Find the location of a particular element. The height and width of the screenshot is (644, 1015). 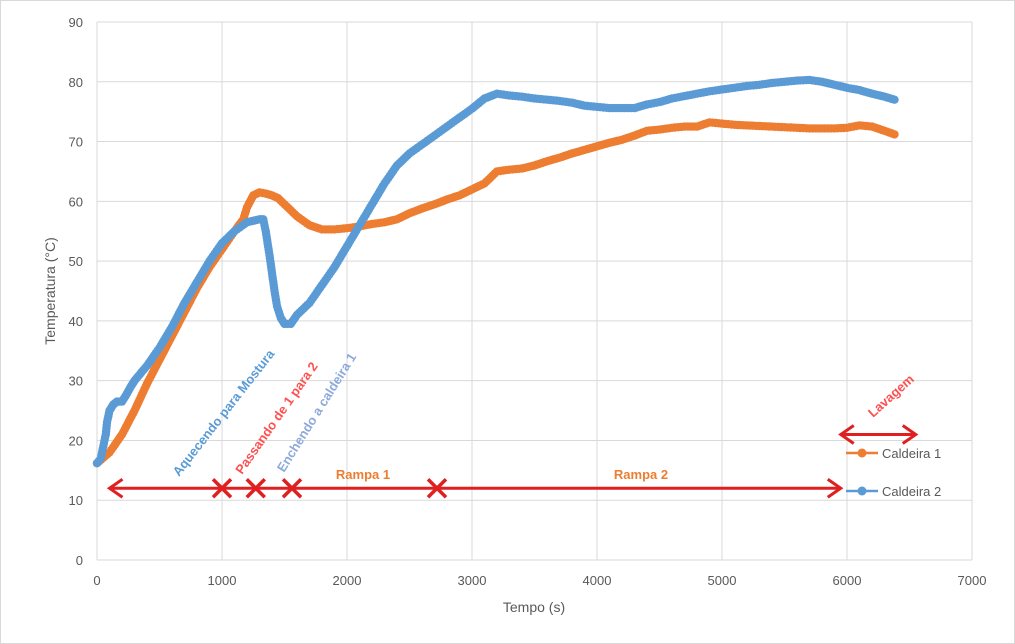

x-tick-label: 6000 is located at coordinates (847, 580).